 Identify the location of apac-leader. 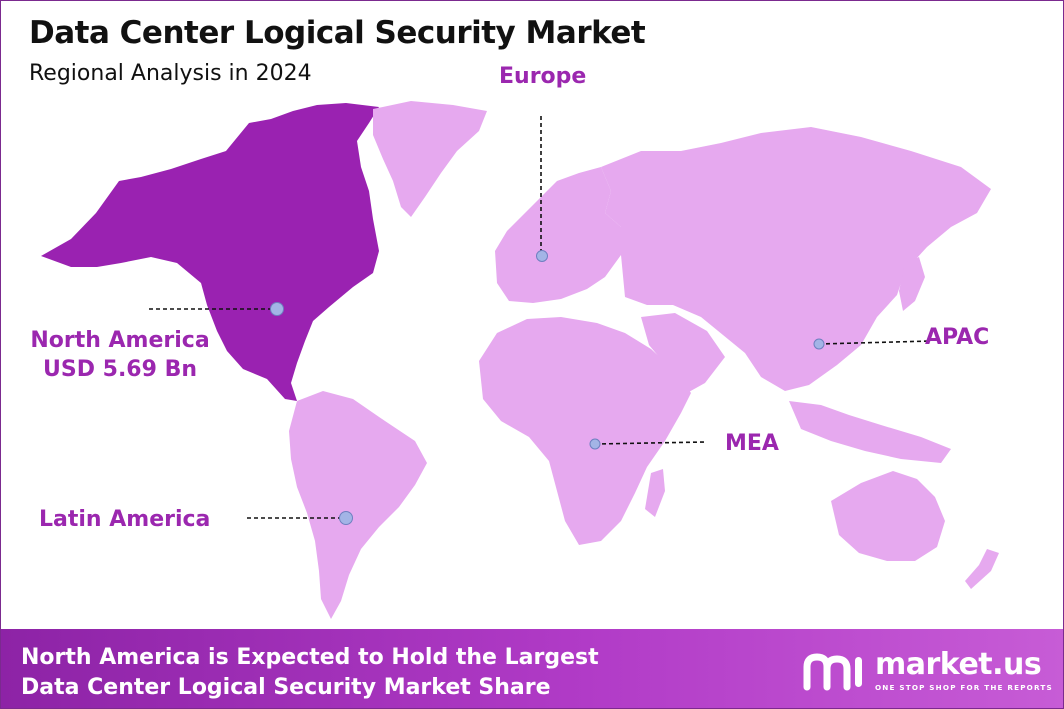
(875, 342).